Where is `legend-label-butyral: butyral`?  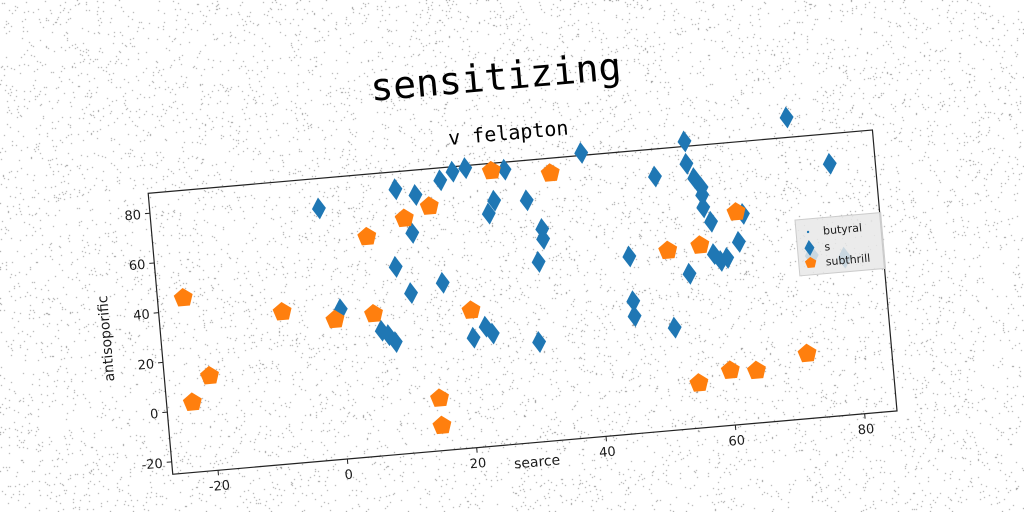 legend-label-butyral: butyral is located at coordinates (842, 229).